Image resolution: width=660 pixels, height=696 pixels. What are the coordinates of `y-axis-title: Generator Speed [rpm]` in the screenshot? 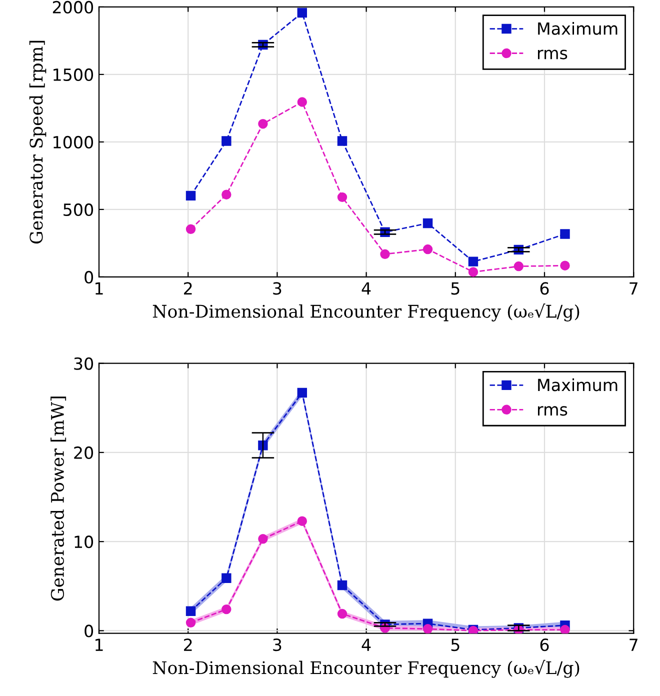 It's located at (37, 142).